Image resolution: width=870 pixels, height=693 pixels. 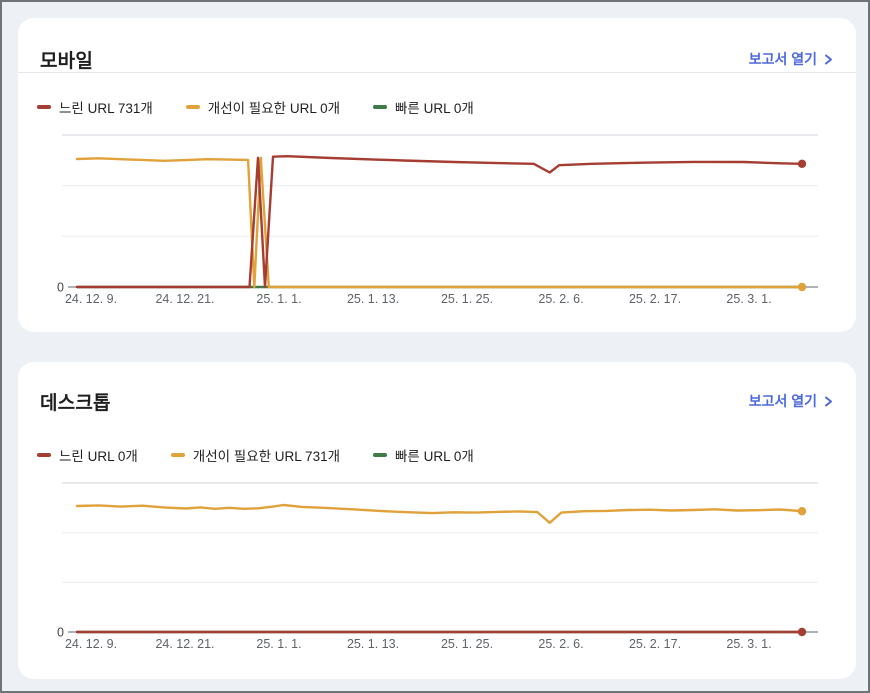 I want to click on legend-label-slow: 느린 URL 731개, so click(x=106, y=108).